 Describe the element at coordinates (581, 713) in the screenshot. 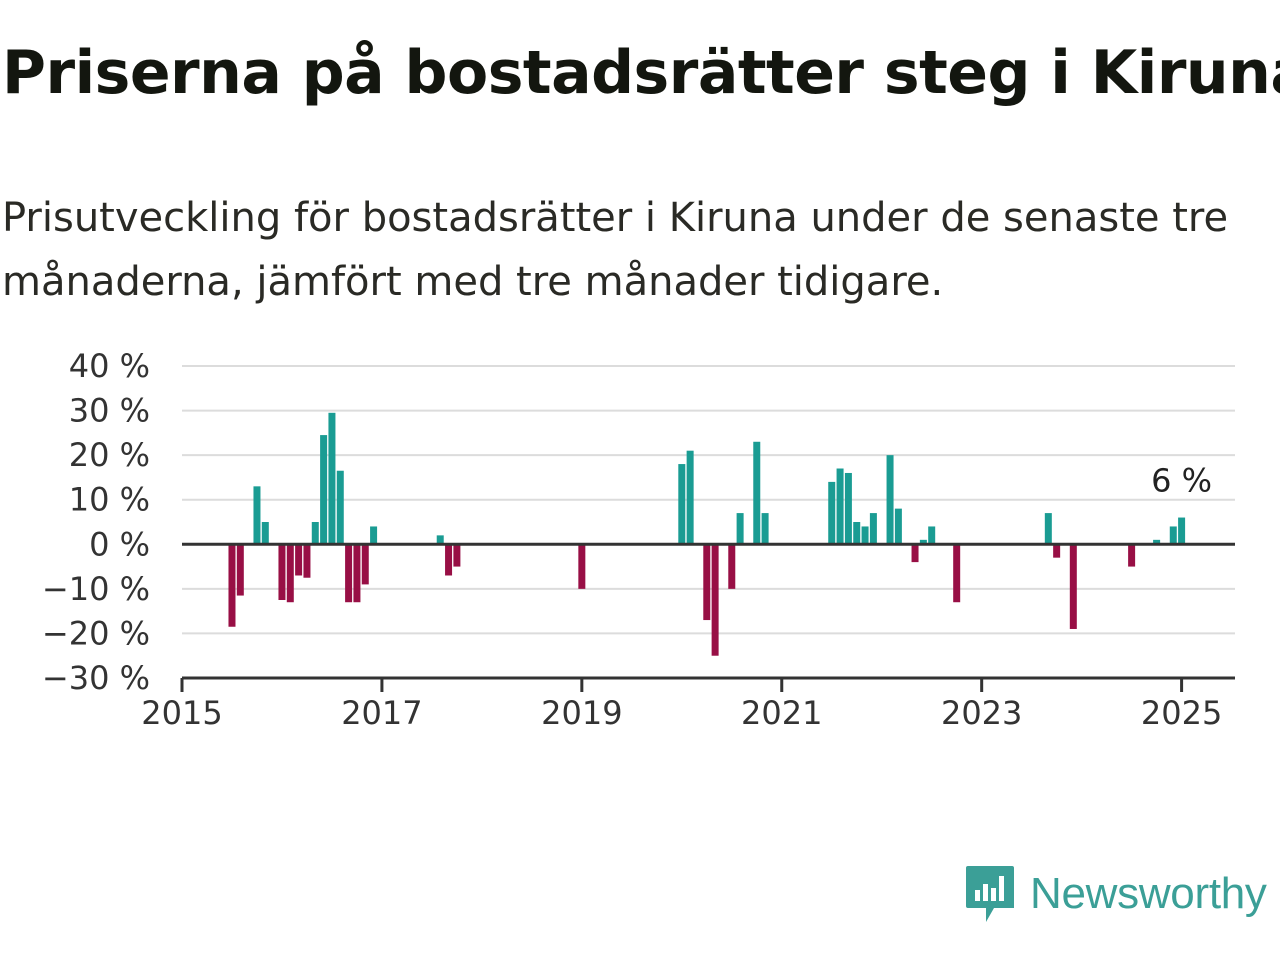

I see `x-tick-label: 2019` at that location.